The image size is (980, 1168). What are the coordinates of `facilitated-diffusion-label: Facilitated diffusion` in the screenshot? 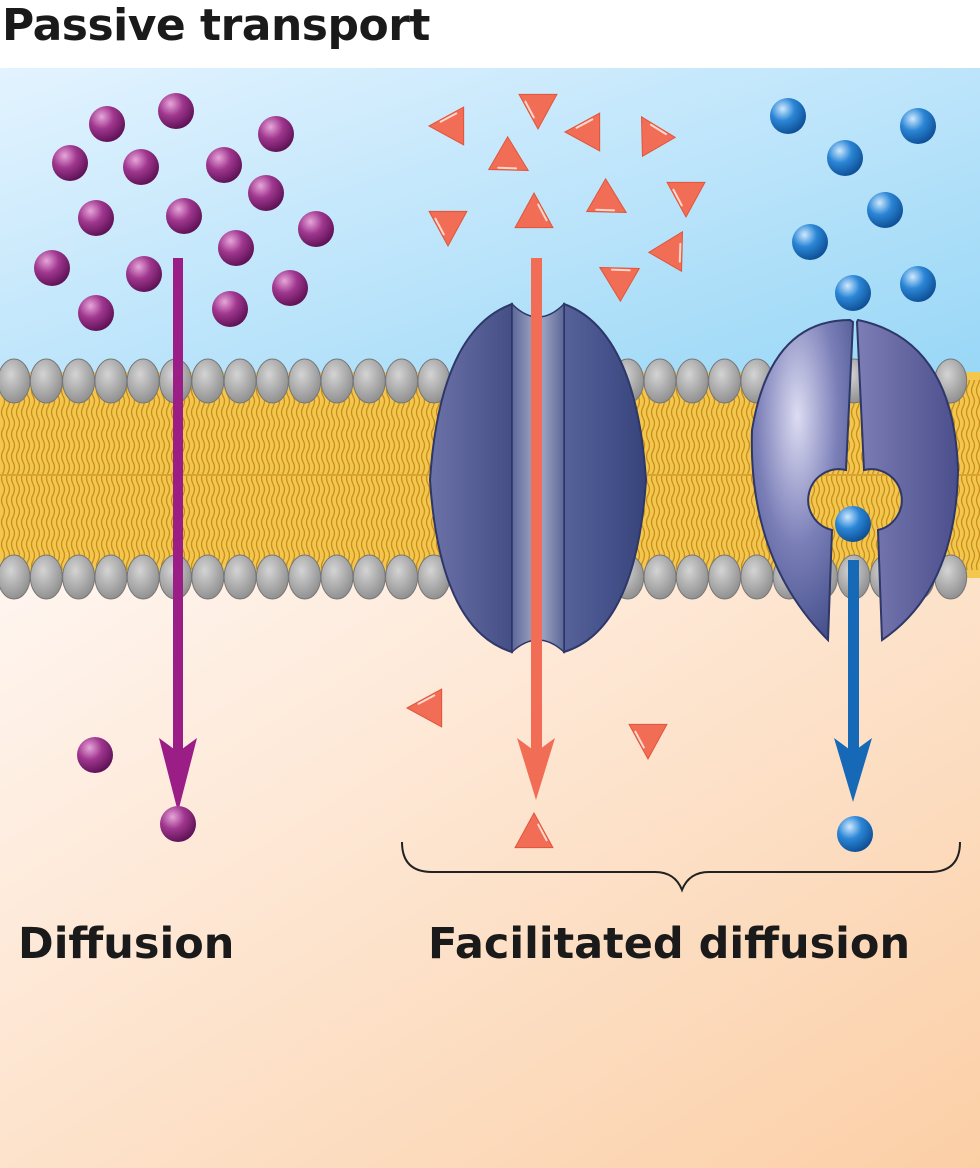 It's located at (669, 944).